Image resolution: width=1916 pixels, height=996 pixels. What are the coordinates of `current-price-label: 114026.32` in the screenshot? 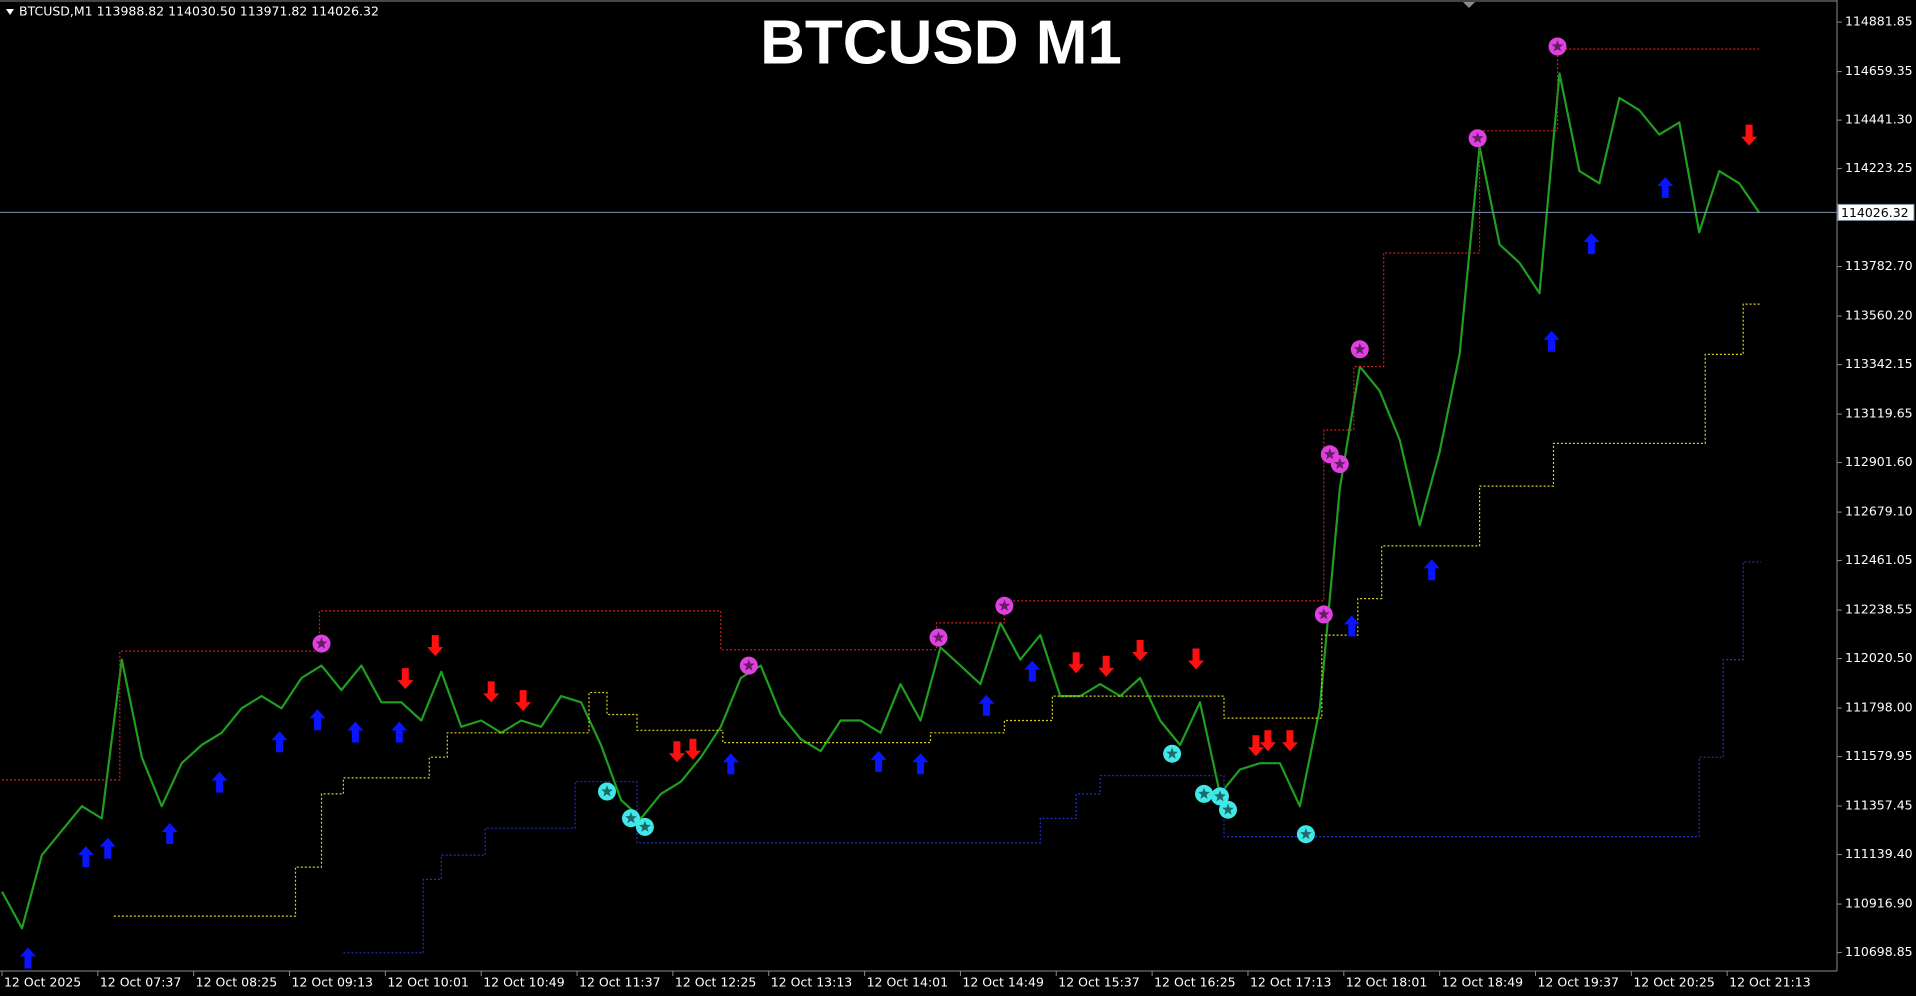 It's located at (1875, 212).